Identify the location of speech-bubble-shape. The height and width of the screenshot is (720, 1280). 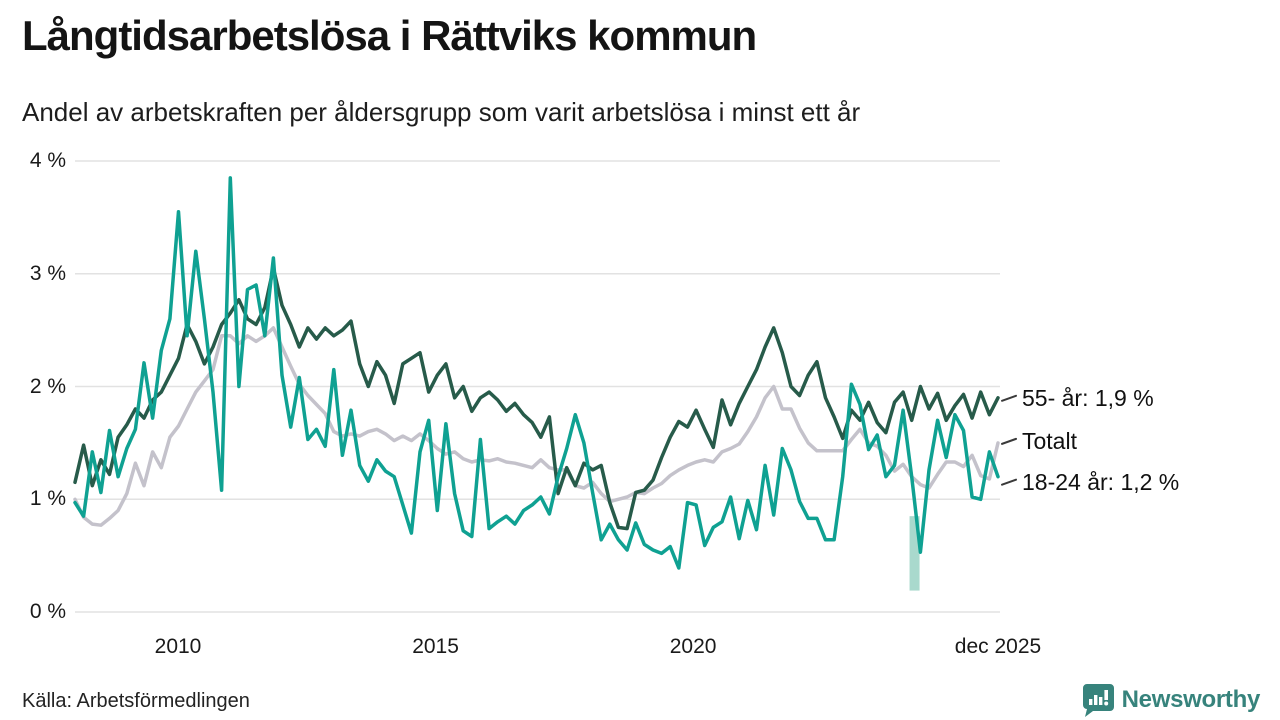
(1098, 700).